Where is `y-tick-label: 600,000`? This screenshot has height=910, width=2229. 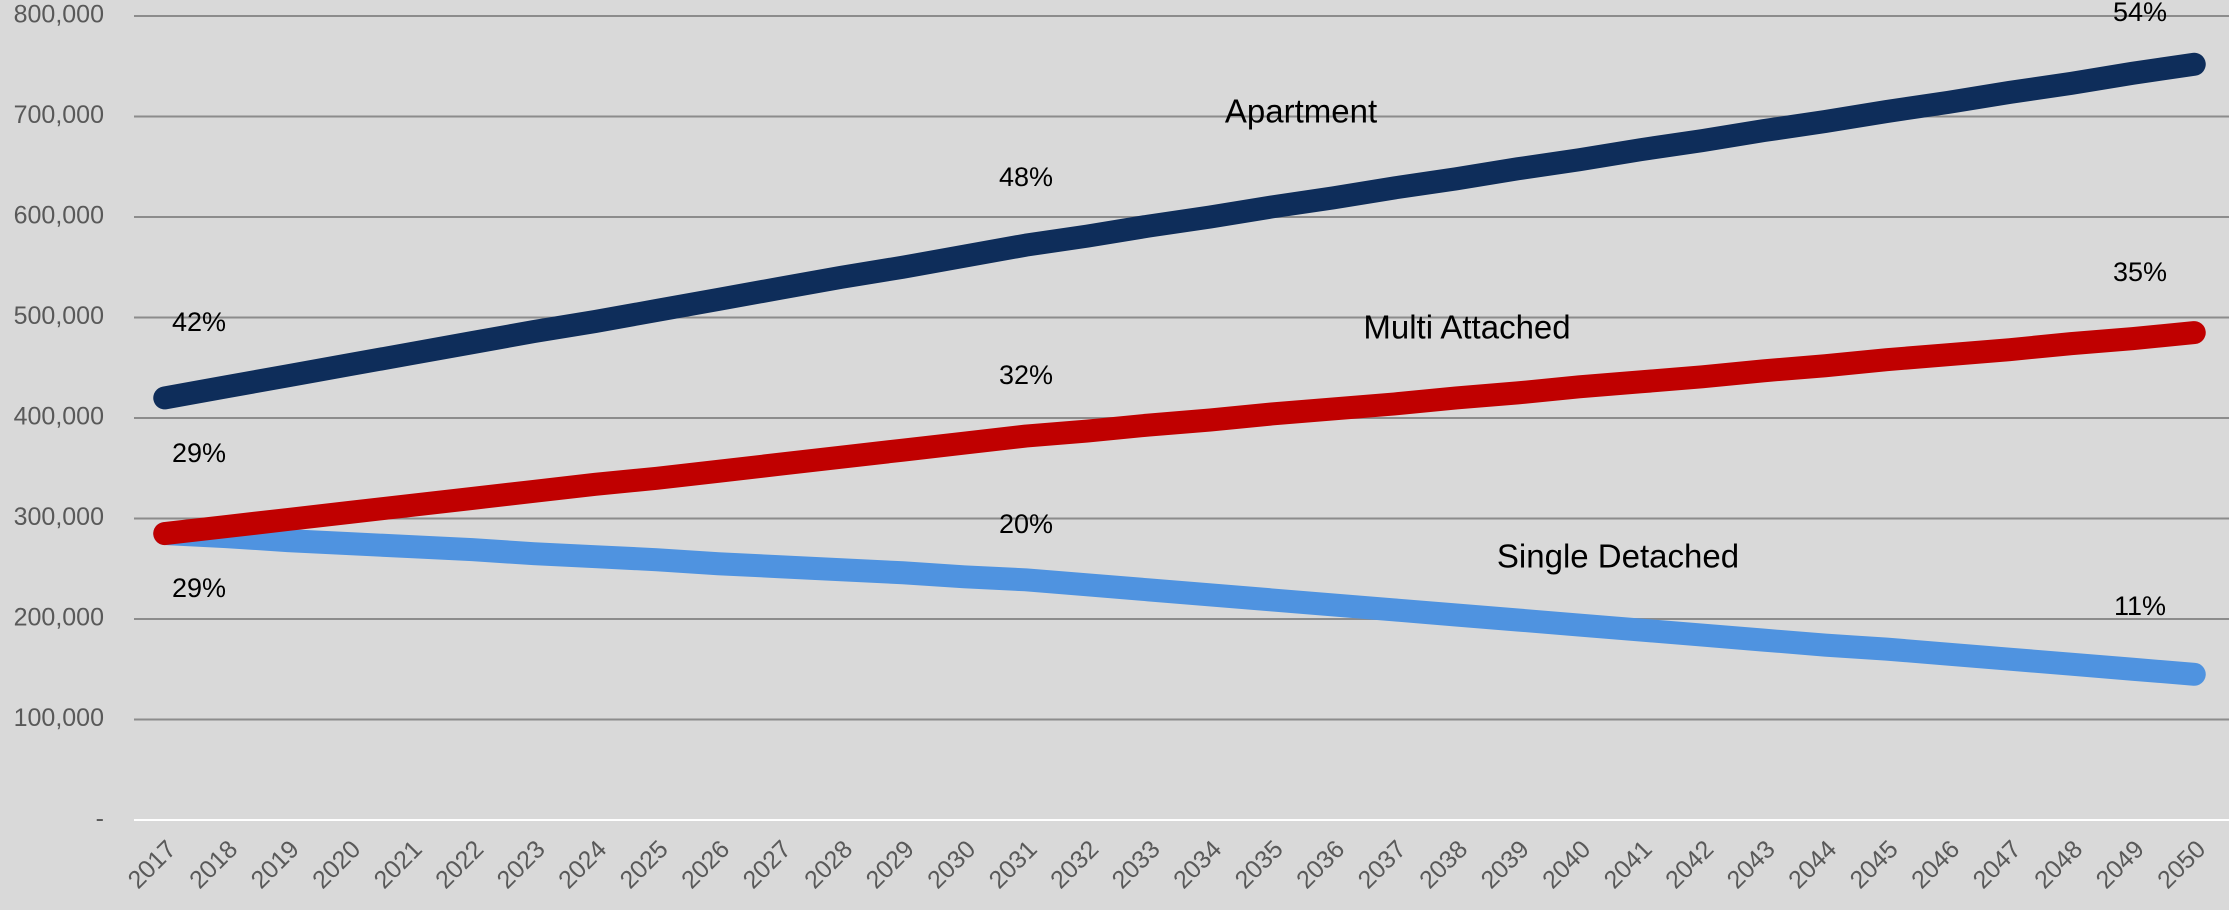 y-tick-label: 600,000 is located at coordinates (59, 216).